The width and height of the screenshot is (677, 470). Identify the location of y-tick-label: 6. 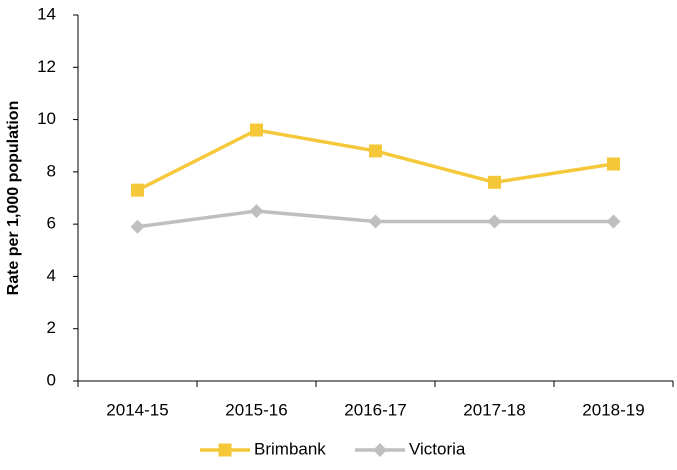
(51, 223).